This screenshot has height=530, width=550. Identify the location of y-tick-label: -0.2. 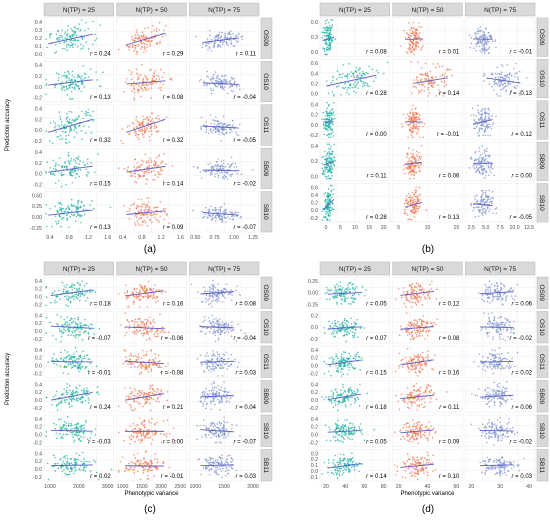
(37, 142).